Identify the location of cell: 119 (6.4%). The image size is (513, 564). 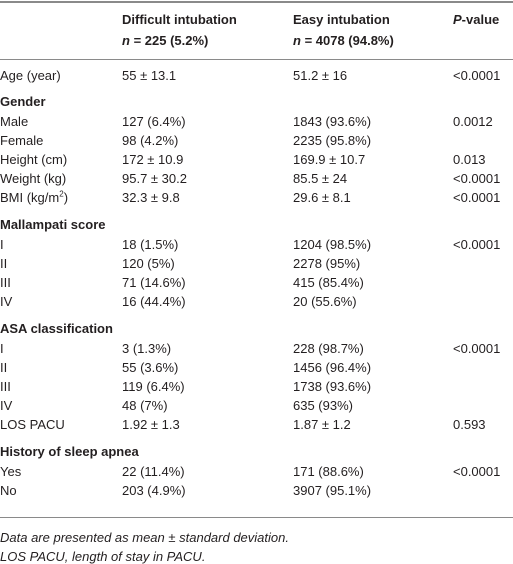
(153, 386).